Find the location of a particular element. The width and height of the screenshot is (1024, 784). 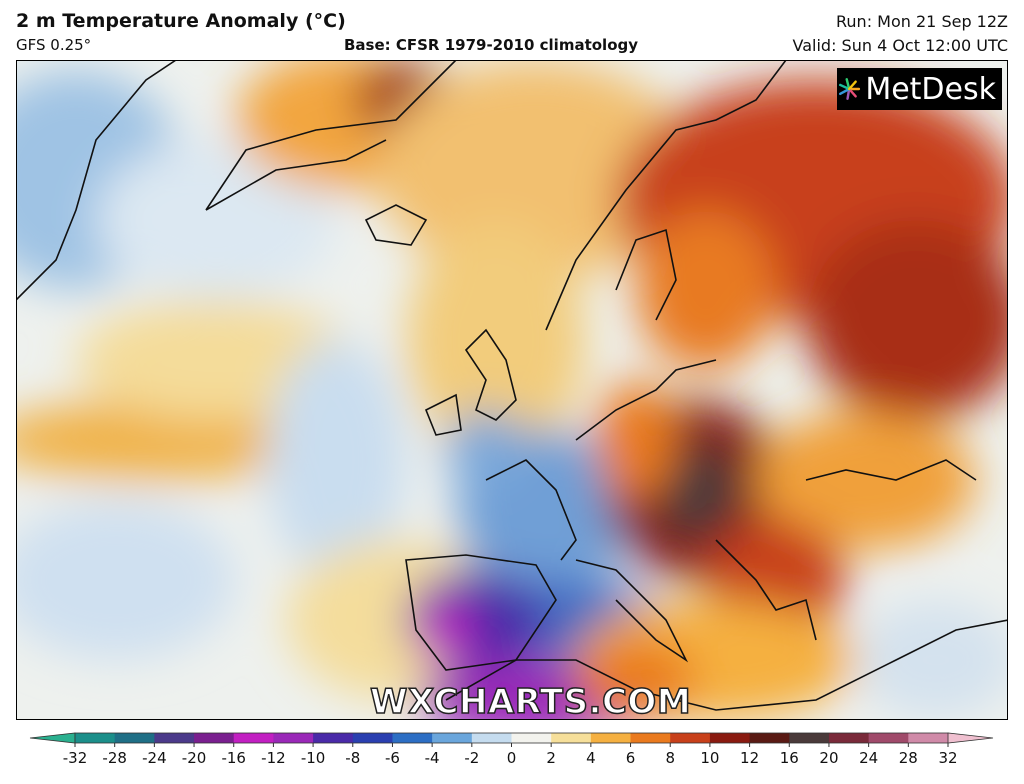

colorbar-tick-label: 0 is located at coordinates (512, 758).